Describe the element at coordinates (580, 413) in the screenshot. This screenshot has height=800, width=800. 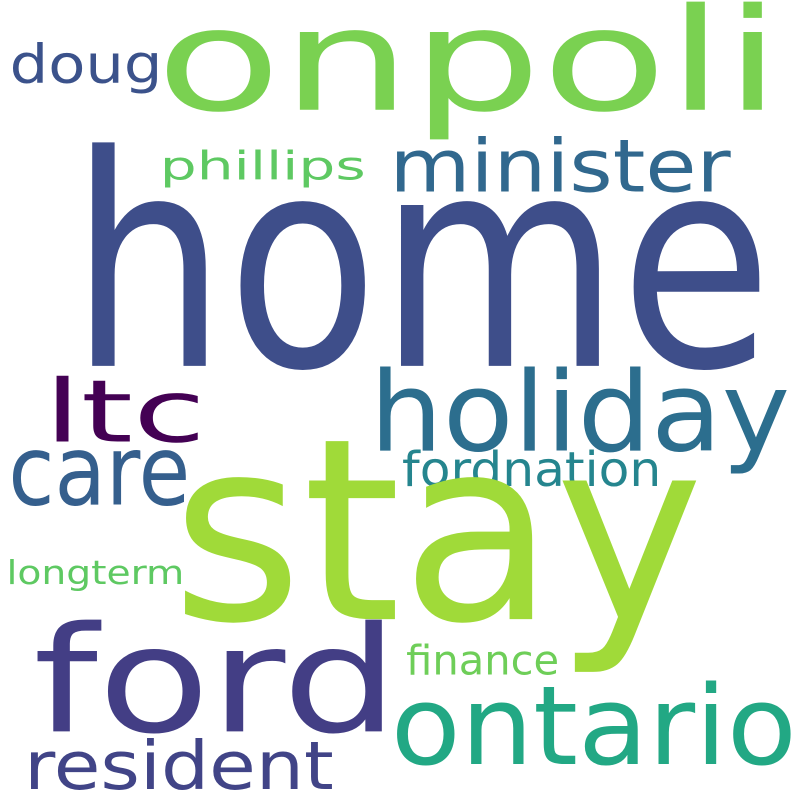
I see `word-holiday: holiday` at that location.